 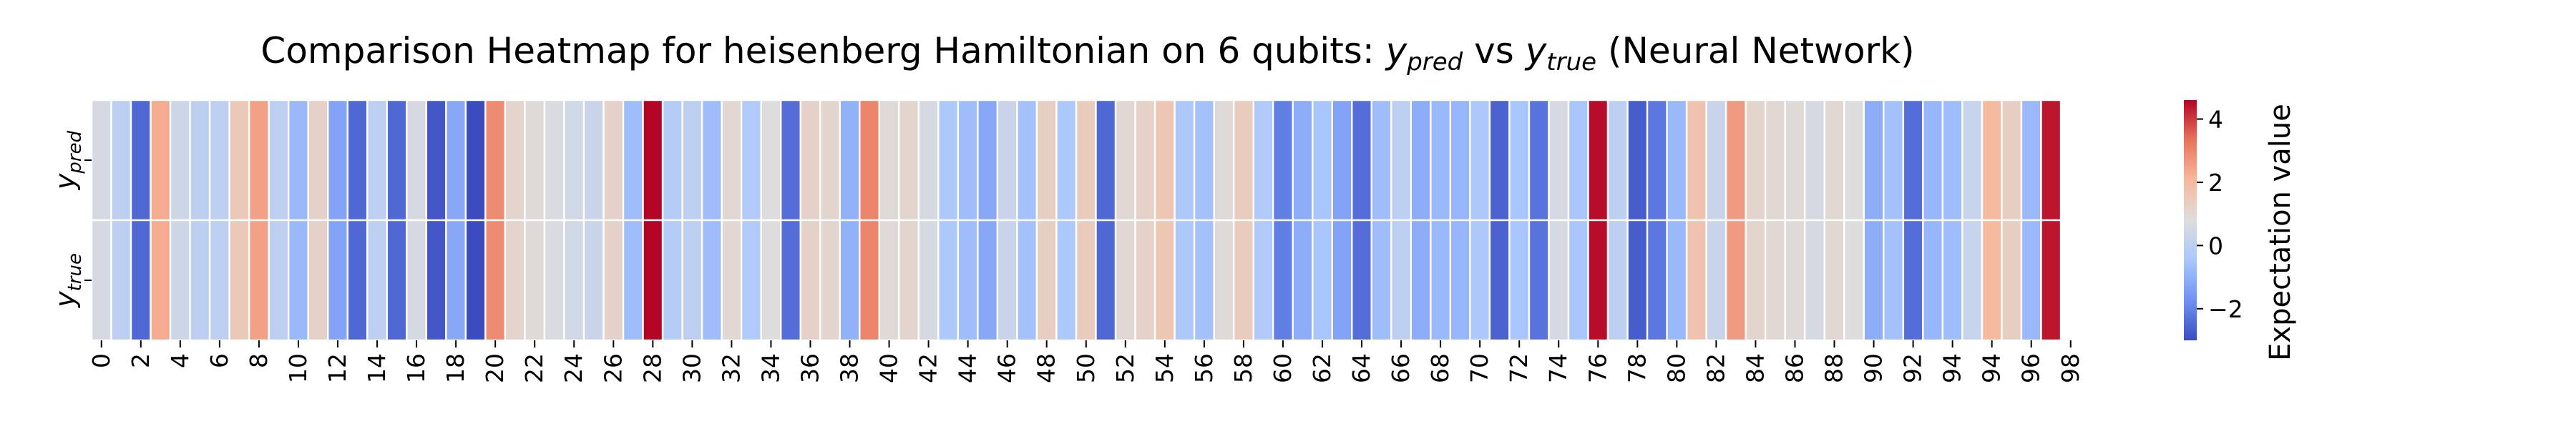 What do you see at coordinates (219, 360) in the screenshot?
I see `x-tick-label: 6` at bounding box center [219, 360].